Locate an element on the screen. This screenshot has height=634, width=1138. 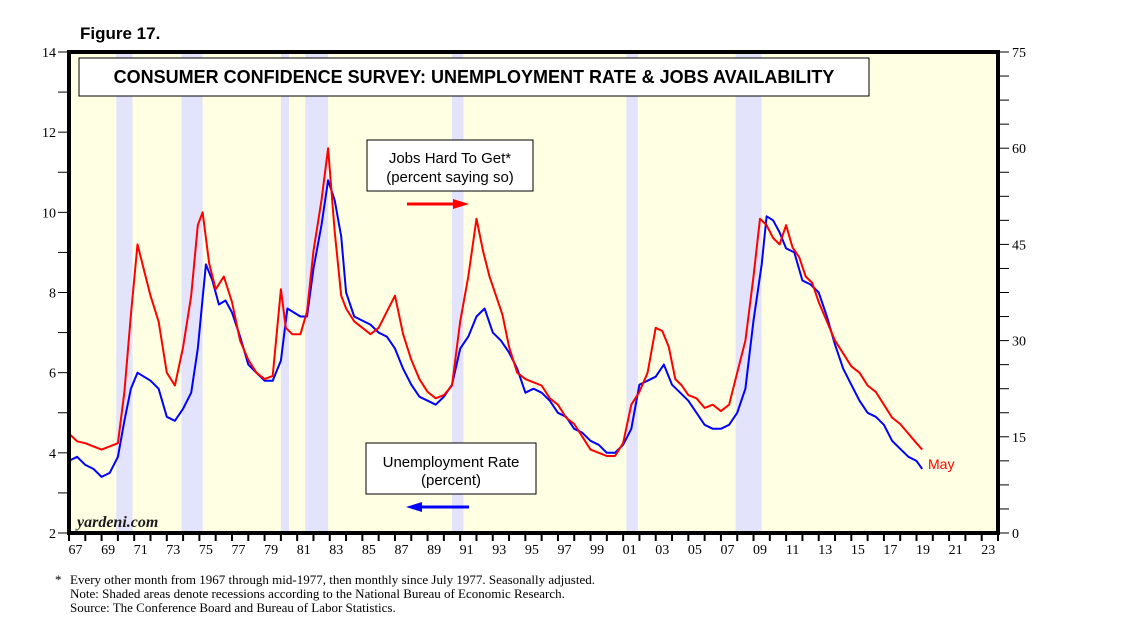
x-tick-label: 17 is located at coordinates (890, 550).